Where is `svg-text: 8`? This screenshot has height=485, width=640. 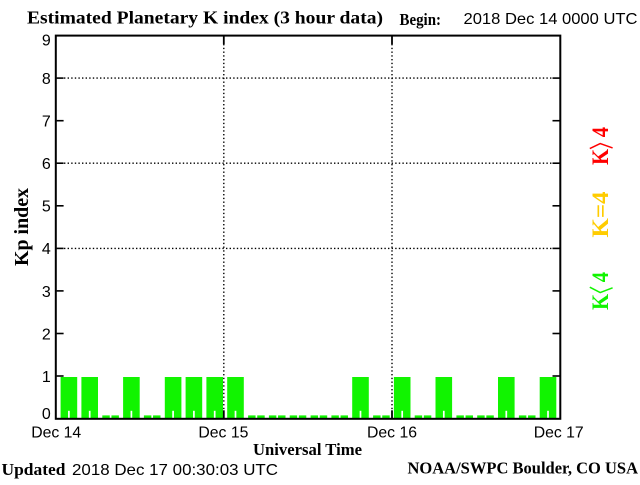
svg-text: 8 is located at coordinates (46, 79).